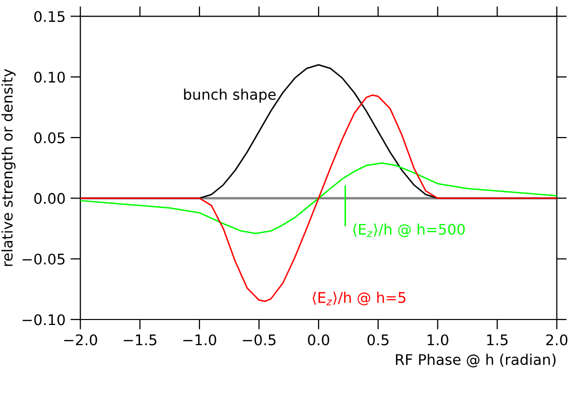 This screenshot has height=407, width=574. Describe the element at coordinates (497, 340) in the screenshot. I see `x-tick-label: 1.5` at that location.